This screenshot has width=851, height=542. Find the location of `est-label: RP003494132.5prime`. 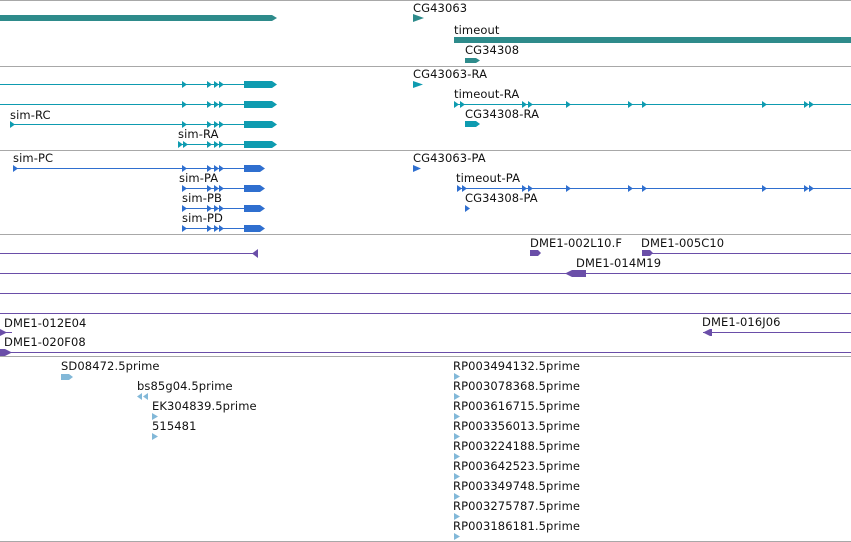

est-label: RP003494132.5prime is located at coordinates (517, 366).